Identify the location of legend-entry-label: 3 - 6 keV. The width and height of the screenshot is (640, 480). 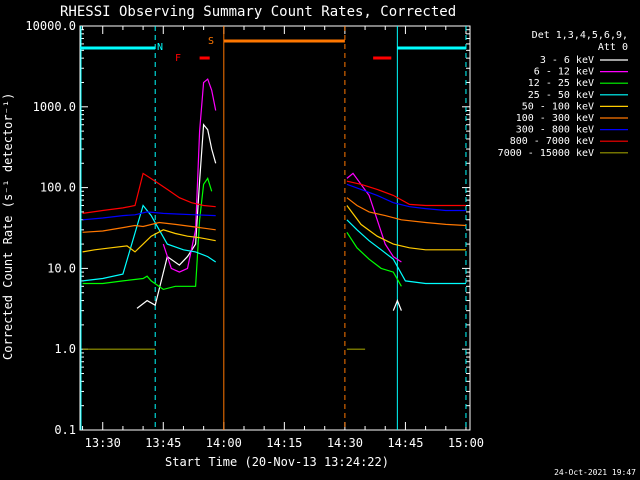
(567, 60).